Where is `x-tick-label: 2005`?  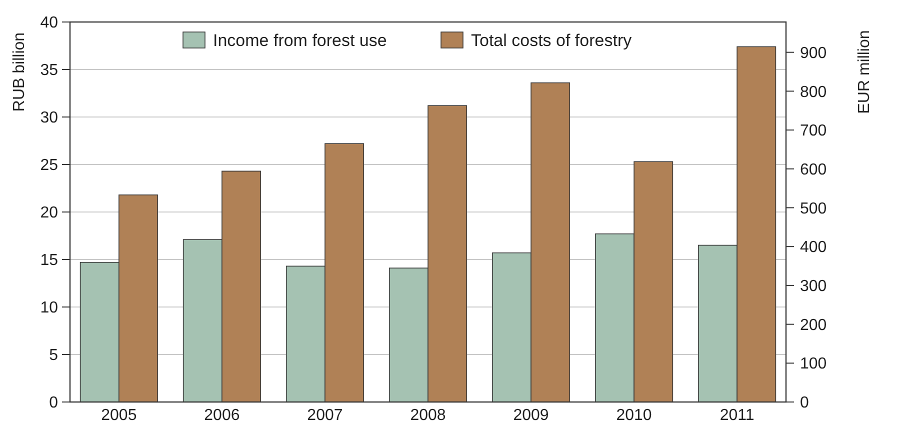 x-tick-label: 2005 is located at coordinates (119, 415).